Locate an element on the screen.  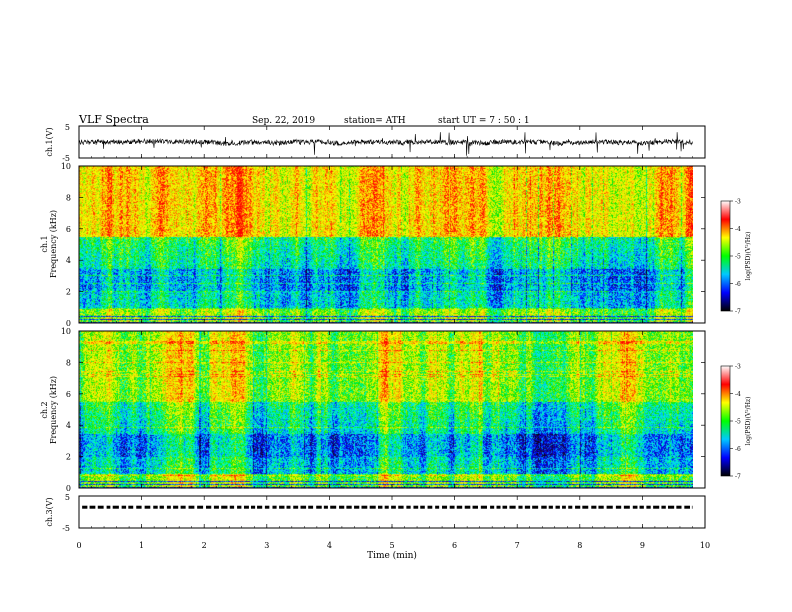
ch2-colorbar-ticks: -3 -4 -5 -6 -7 is located at coordinates (735, 422).